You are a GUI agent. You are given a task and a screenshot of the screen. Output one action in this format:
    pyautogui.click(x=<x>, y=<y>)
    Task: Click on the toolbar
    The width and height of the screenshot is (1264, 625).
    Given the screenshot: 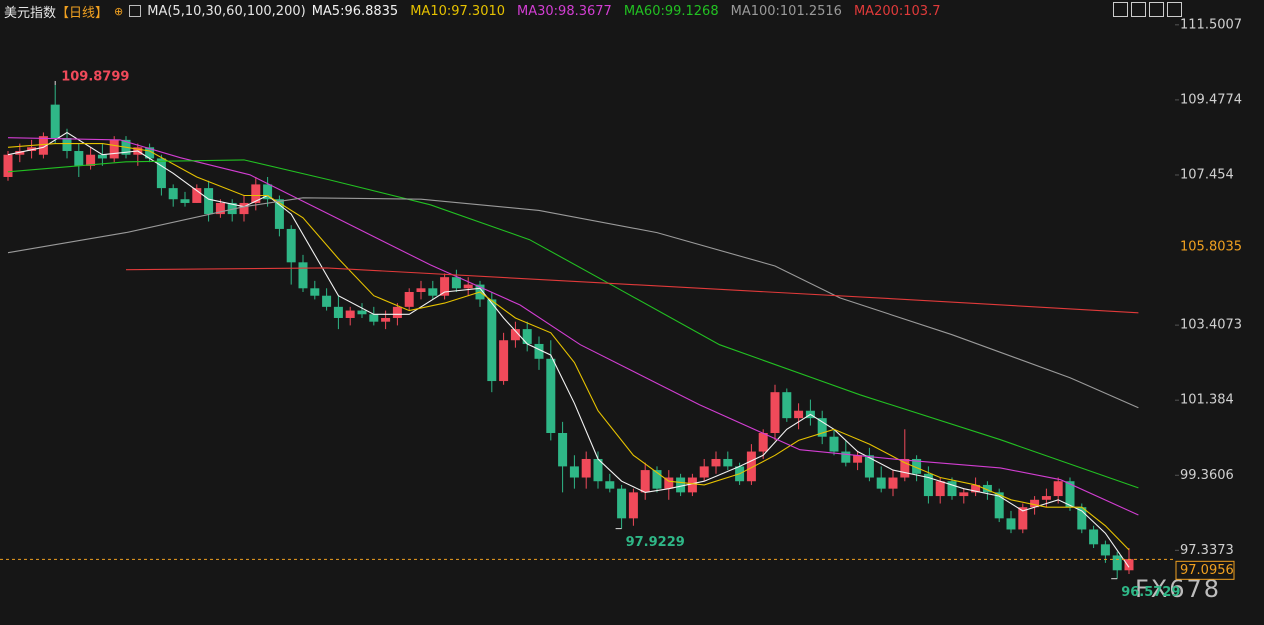 What is the action you would take?
    pyautogui.click(x=1147, y=9)
    